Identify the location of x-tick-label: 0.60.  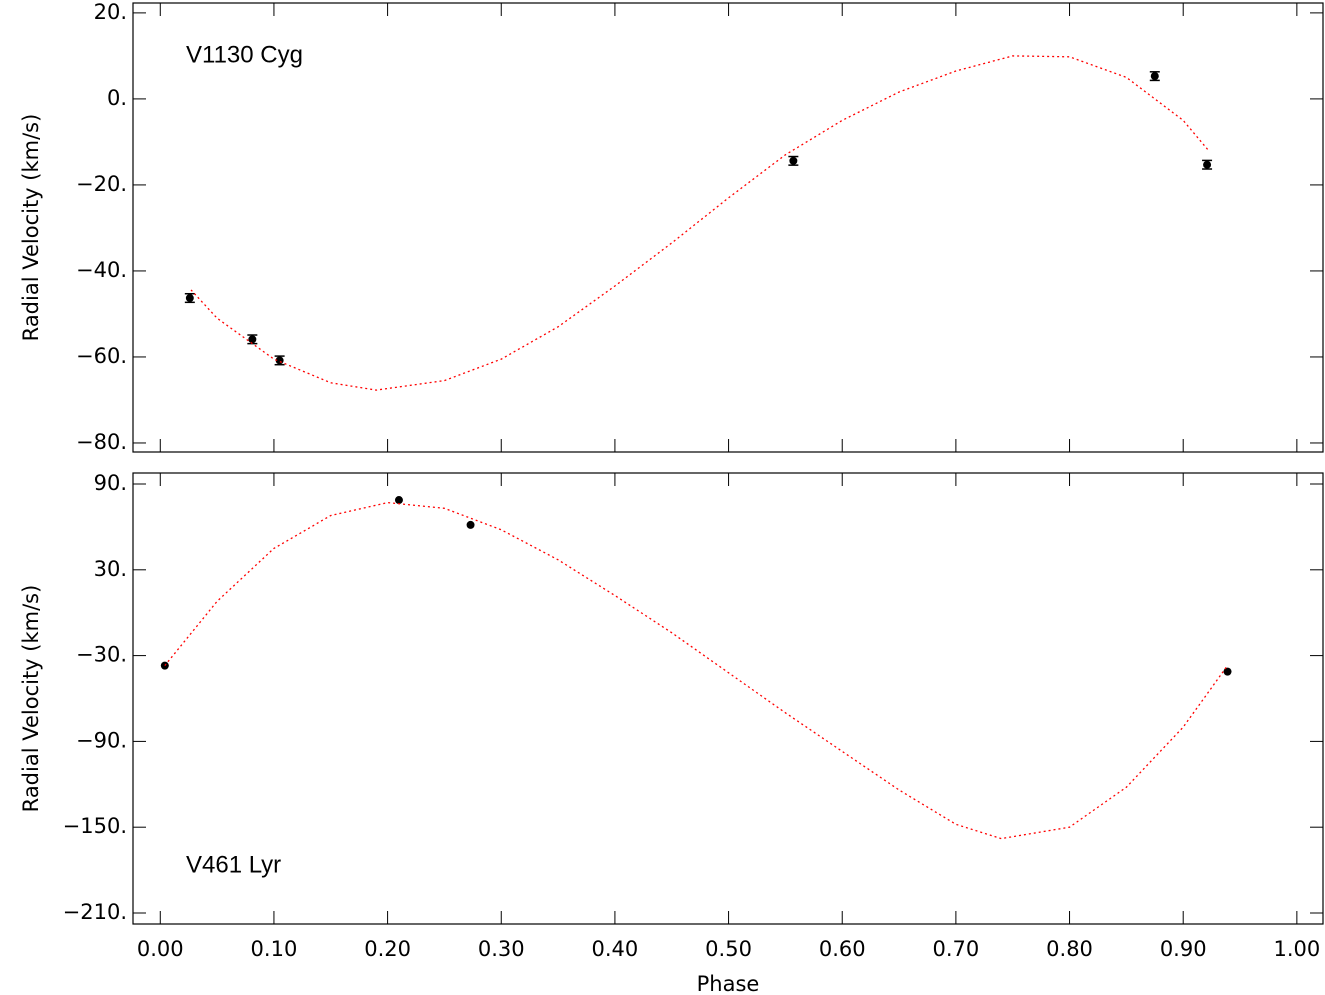
(842, 949).